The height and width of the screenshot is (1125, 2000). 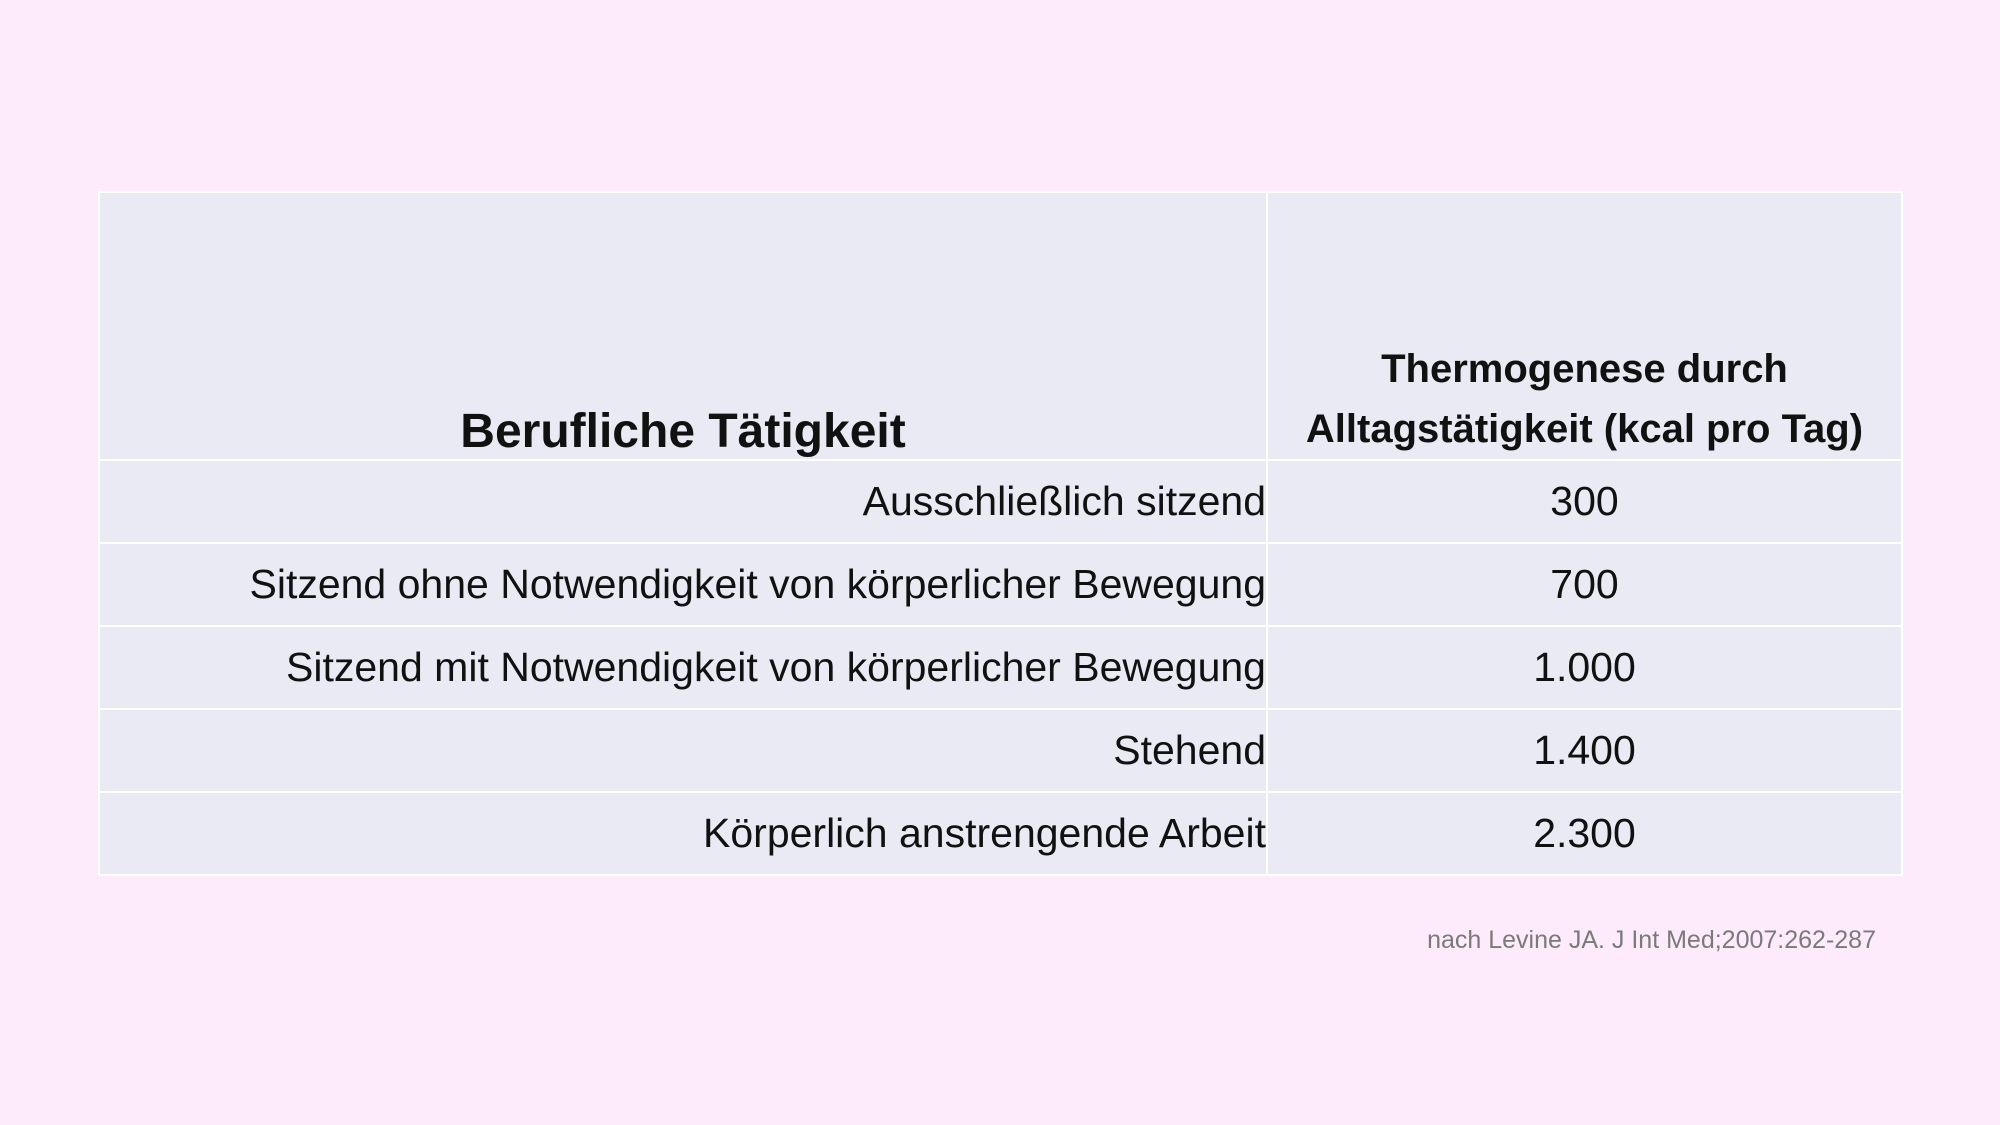 I want to click on row-activity-label: Ausschließlich sitzend, so click(x=683, y=501).